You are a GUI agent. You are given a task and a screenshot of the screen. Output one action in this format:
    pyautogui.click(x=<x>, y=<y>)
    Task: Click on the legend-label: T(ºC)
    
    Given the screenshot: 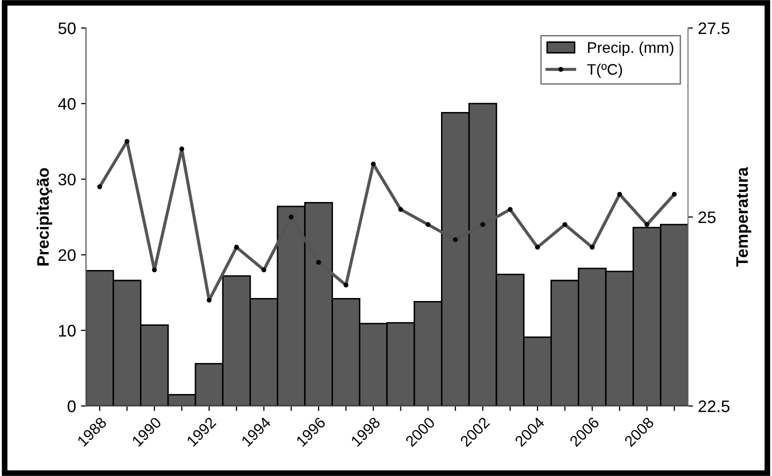 What is the action you would take?
    pyautogui.click(x=604, y=71)
    